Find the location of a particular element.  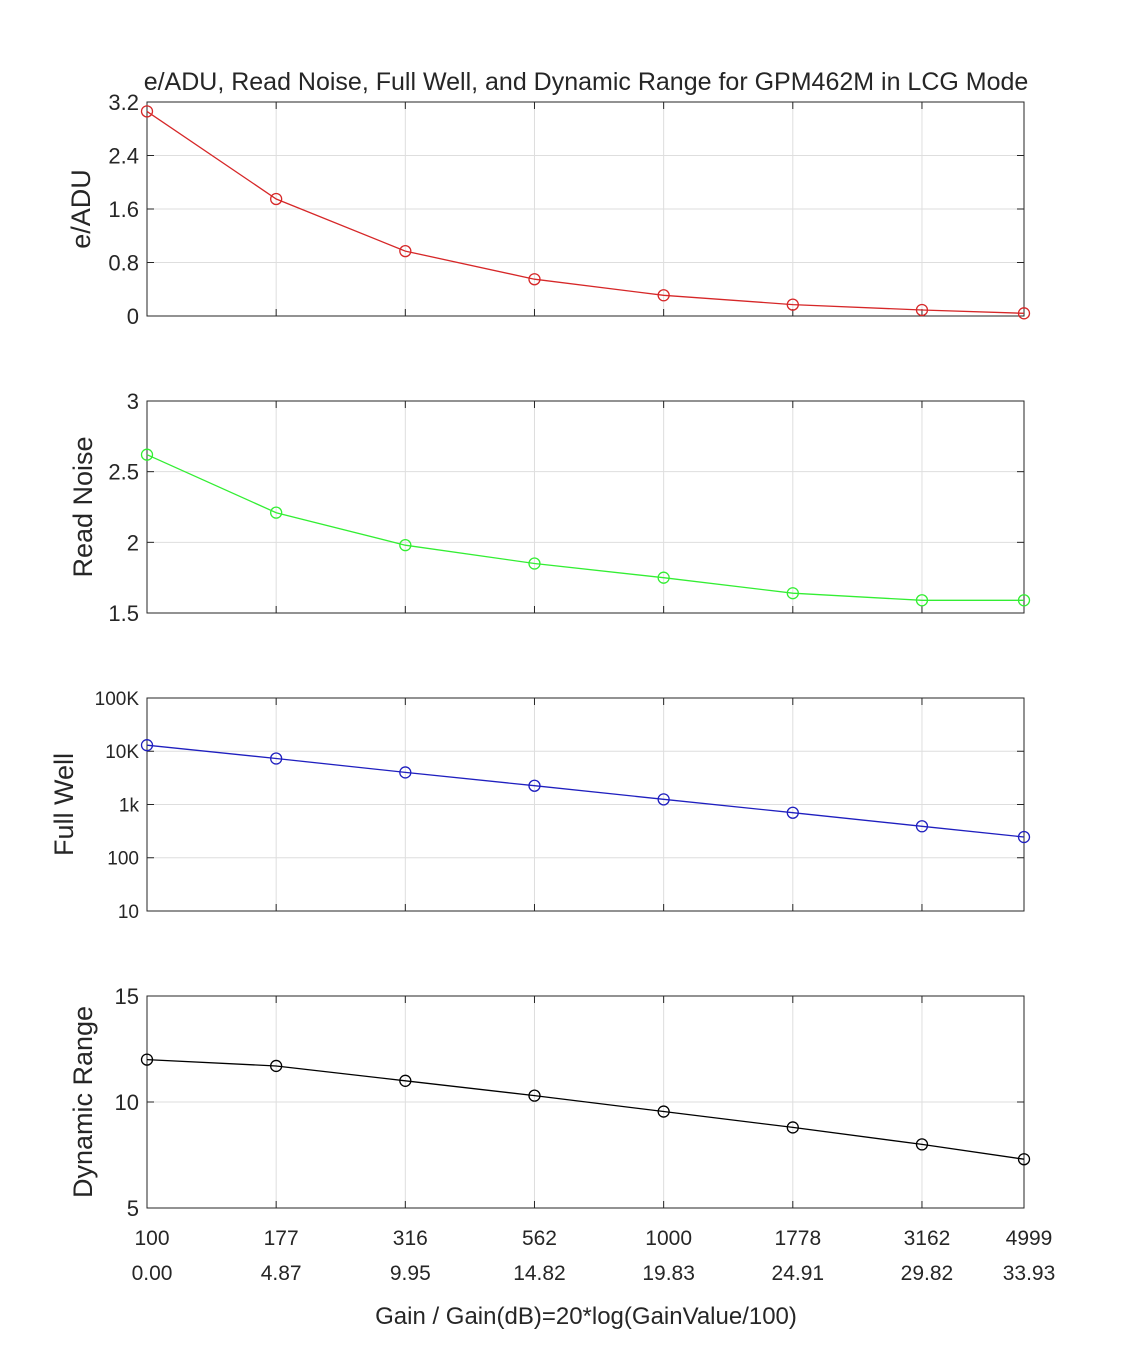

y-axis-label: Dynamic Range is located at coordinates (83, 1102).